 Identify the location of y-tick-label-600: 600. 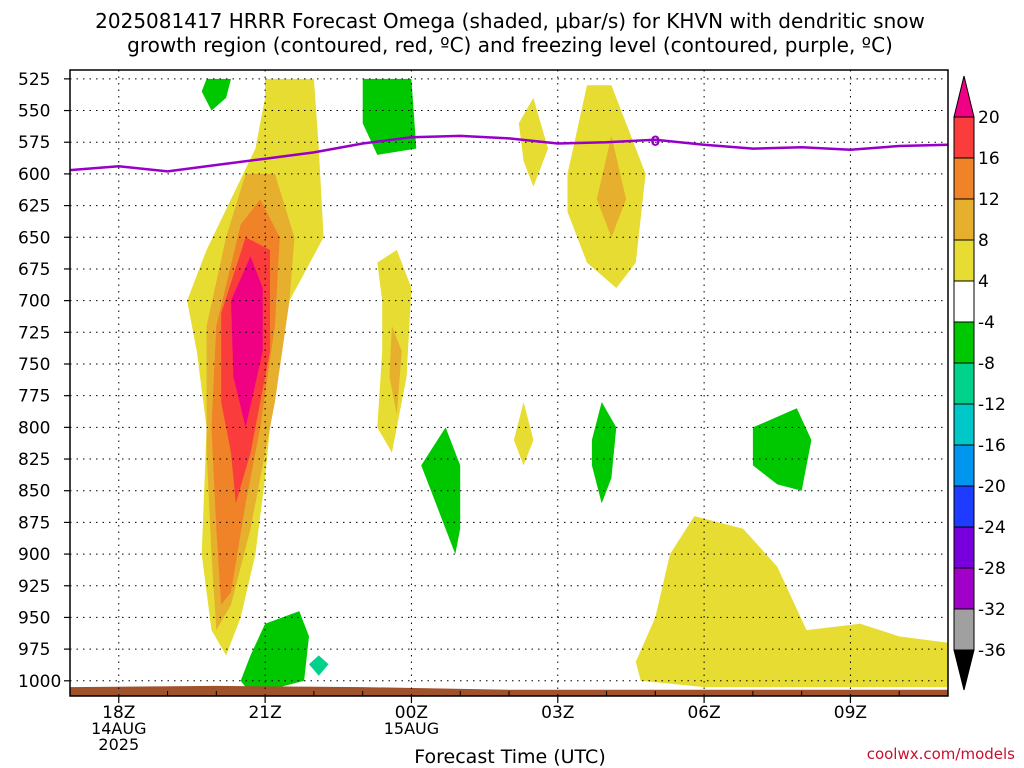
(34, 175).